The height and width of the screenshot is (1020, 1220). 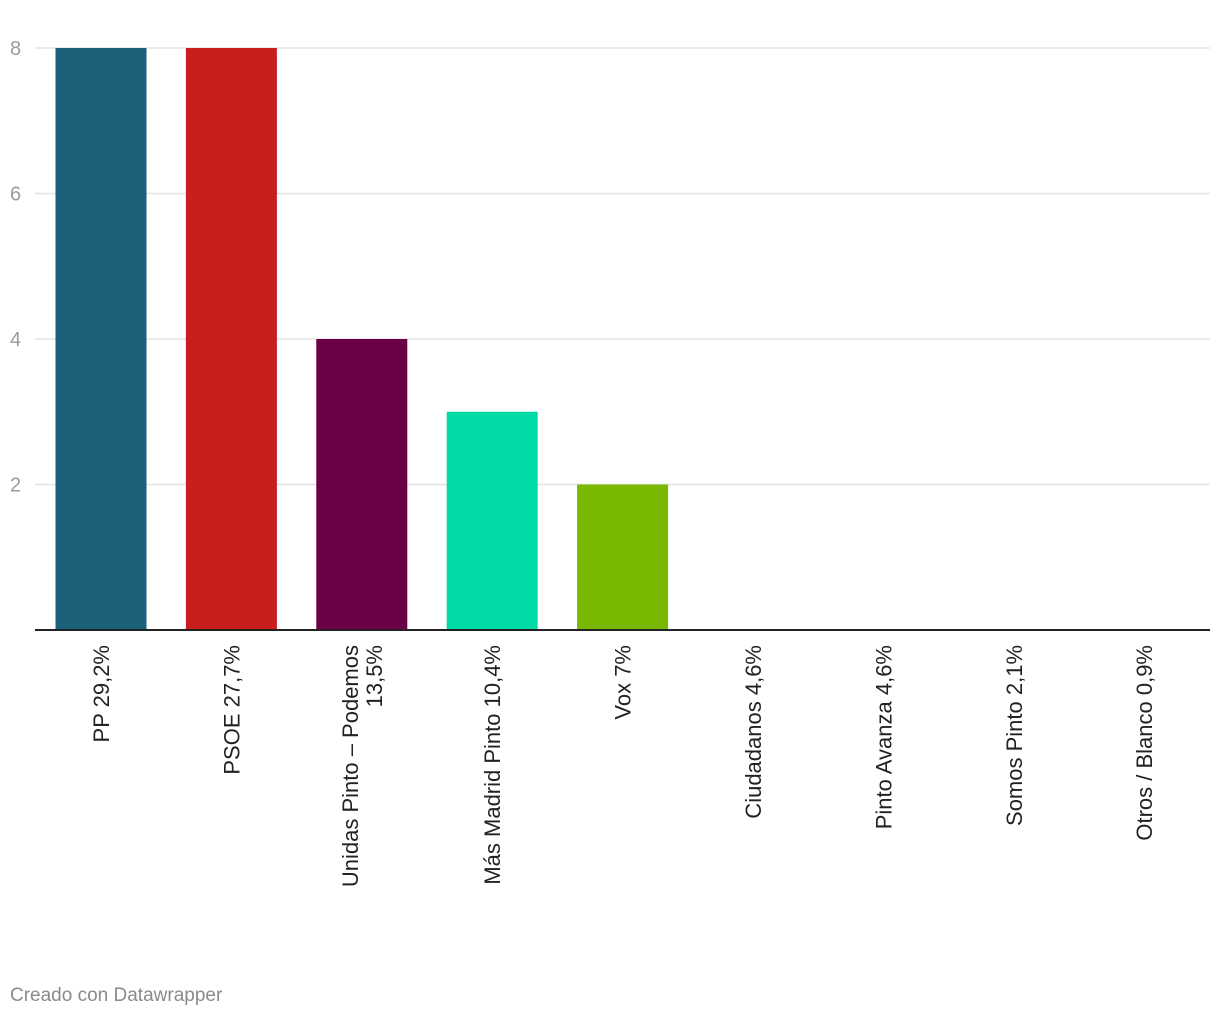 I want to click on x-tick-label: Otros / Blanco 0,9%, so click(x=1144, y=743).